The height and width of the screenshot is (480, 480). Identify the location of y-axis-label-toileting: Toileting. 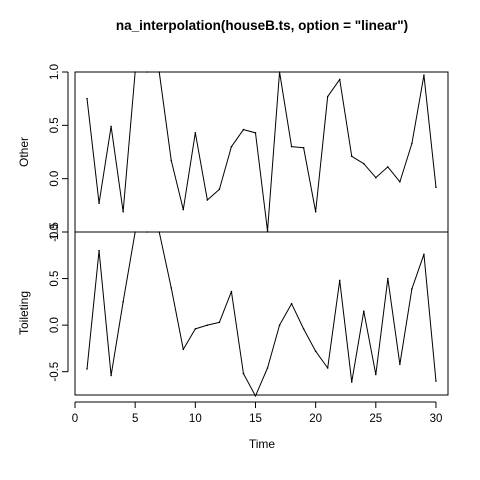
(24, 313).